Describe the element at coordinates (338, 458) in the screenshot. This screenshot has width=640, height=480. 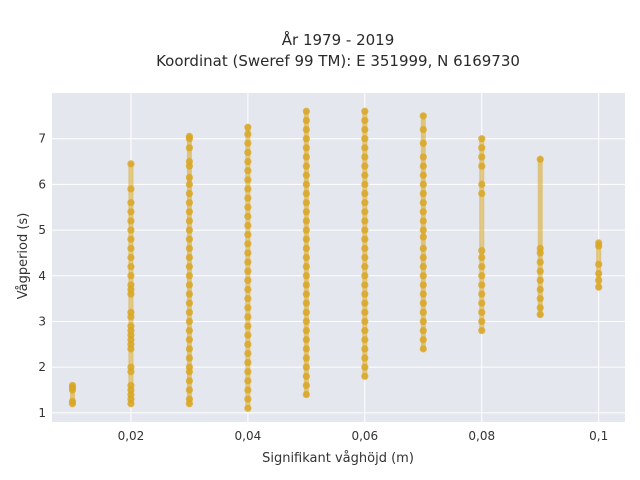
I see `x-axis-label: Signifikant våghöjd (m)` at that location.